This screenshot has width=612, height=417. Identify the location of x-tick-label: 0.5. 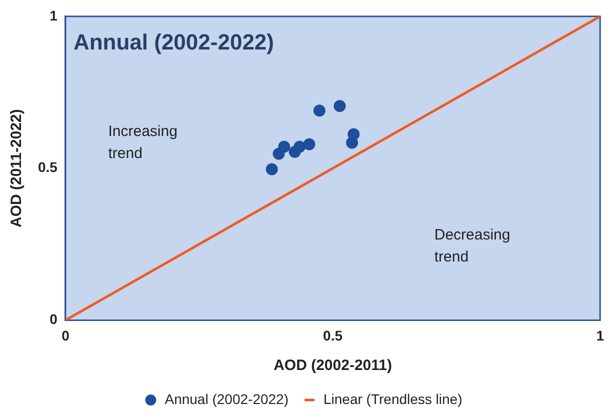
(333, 335).